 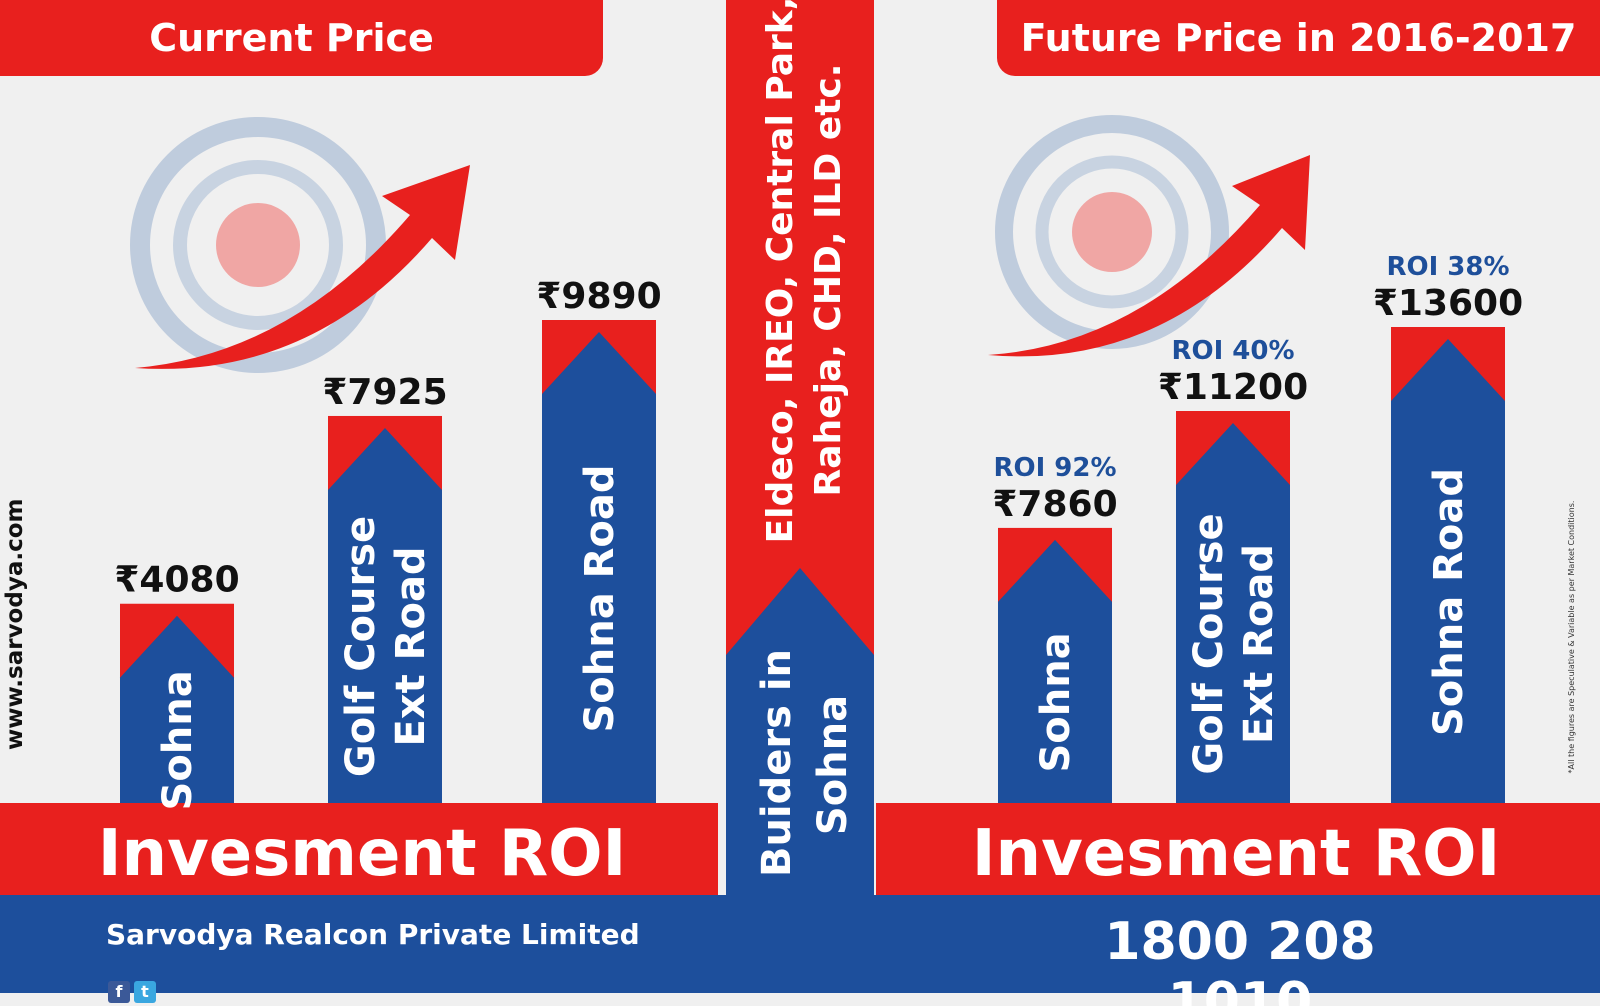 I want to click on future-roi-label-2: ROI 40%, so click(x=1232, y=351).